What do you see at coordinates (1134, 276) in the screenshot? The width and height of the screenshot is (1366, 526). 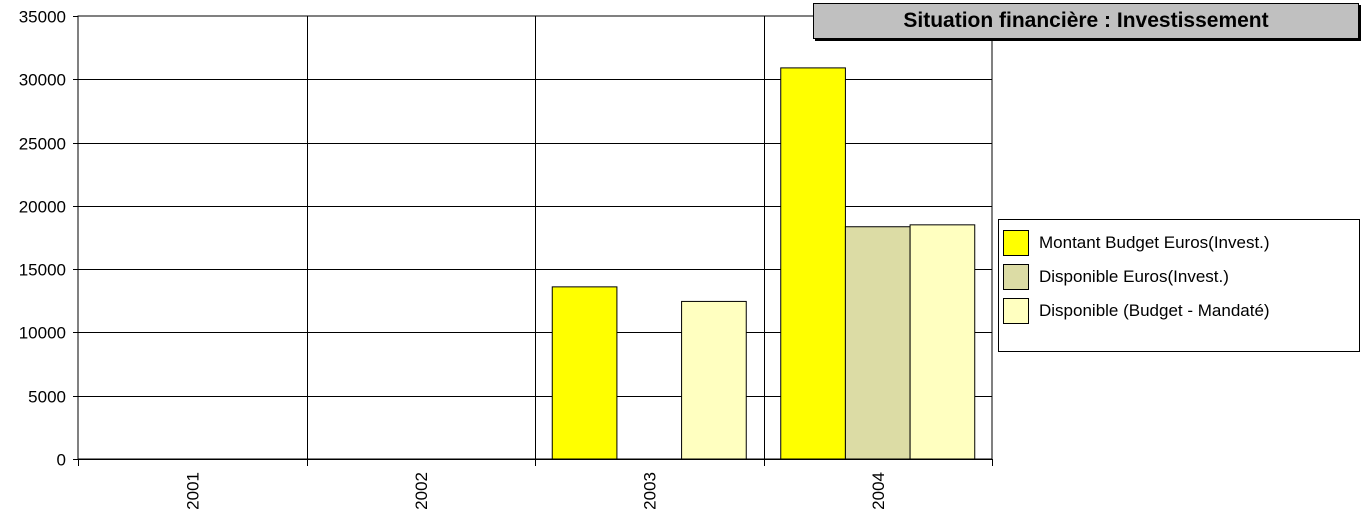 I see `legend-label: Disponible Euros(Invest.)` at bounding box center [1134, 276].